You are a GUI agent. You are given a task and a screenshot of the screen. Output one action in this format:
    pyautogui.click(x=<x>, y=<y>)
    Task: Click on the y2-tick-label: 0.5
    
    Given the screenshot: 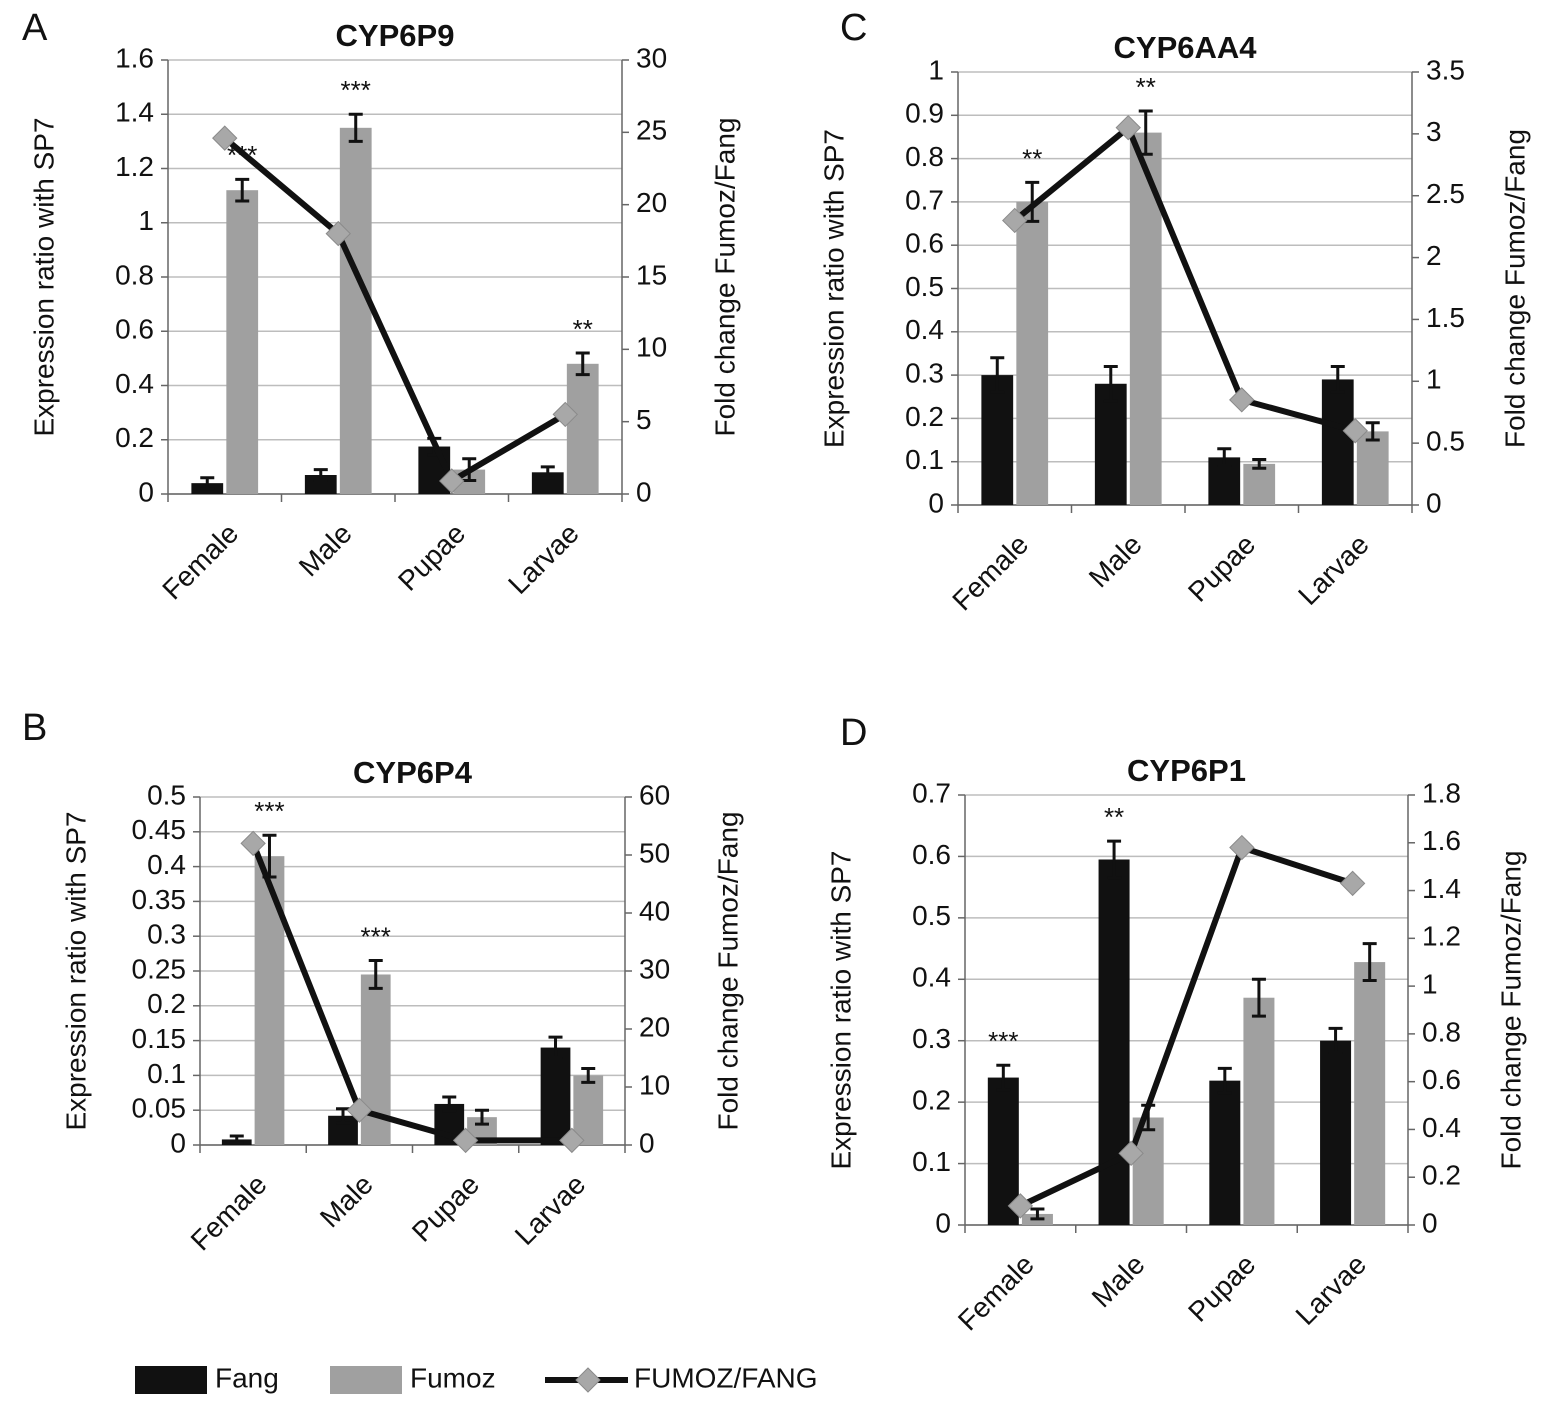 What is the action you would take?
    pyautogui.click(x=1445, y=441)
    